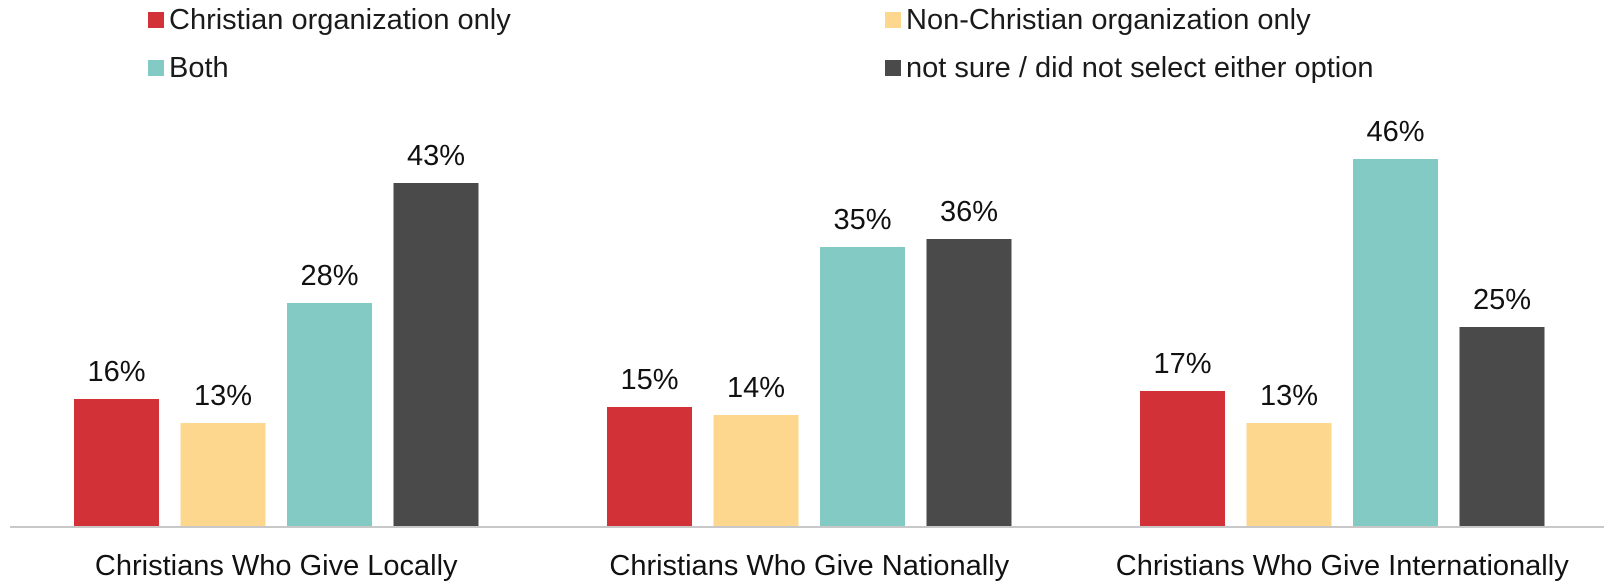 This screenshot has width=1604, height=581. I want to click on data-label-christian-organization-only-1: 16%, so click(116, 372).